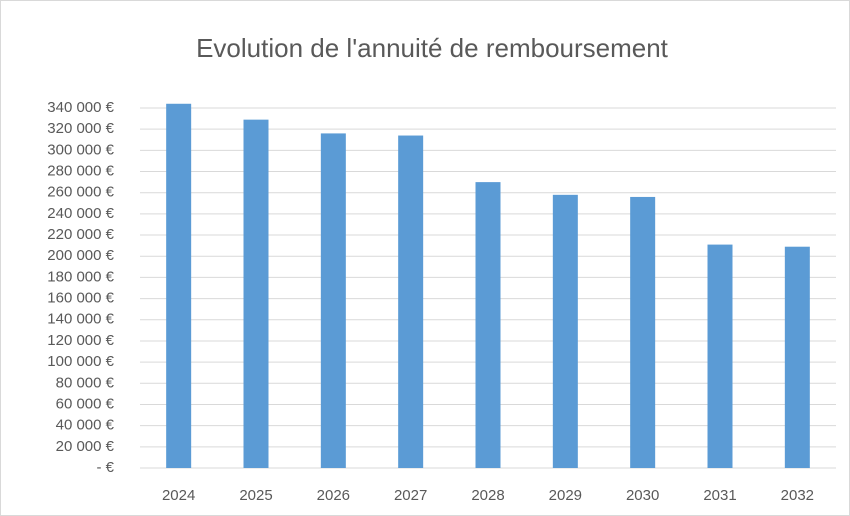 This screenshot has height=516, width=850. What do you see at coordinates (85, 425) in the screenshot?
I see `y-tick-label: 40 000 €` at bounding box center [85, 425].